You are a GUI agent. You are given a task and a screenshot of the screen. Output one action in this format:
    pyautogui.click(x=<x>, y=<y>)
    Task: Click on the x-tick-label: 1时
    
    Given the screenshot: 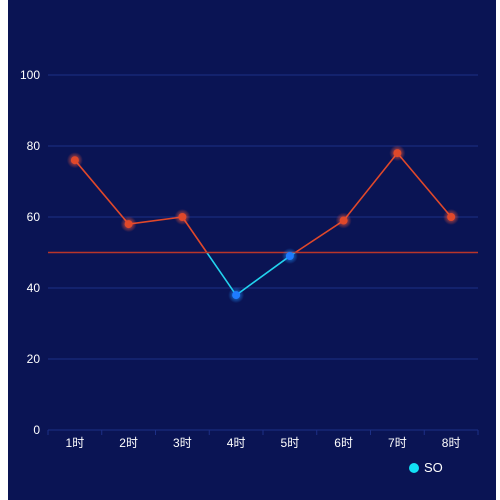 What is the action you would take?
    pyautogui.click(x=75, y=443)
    